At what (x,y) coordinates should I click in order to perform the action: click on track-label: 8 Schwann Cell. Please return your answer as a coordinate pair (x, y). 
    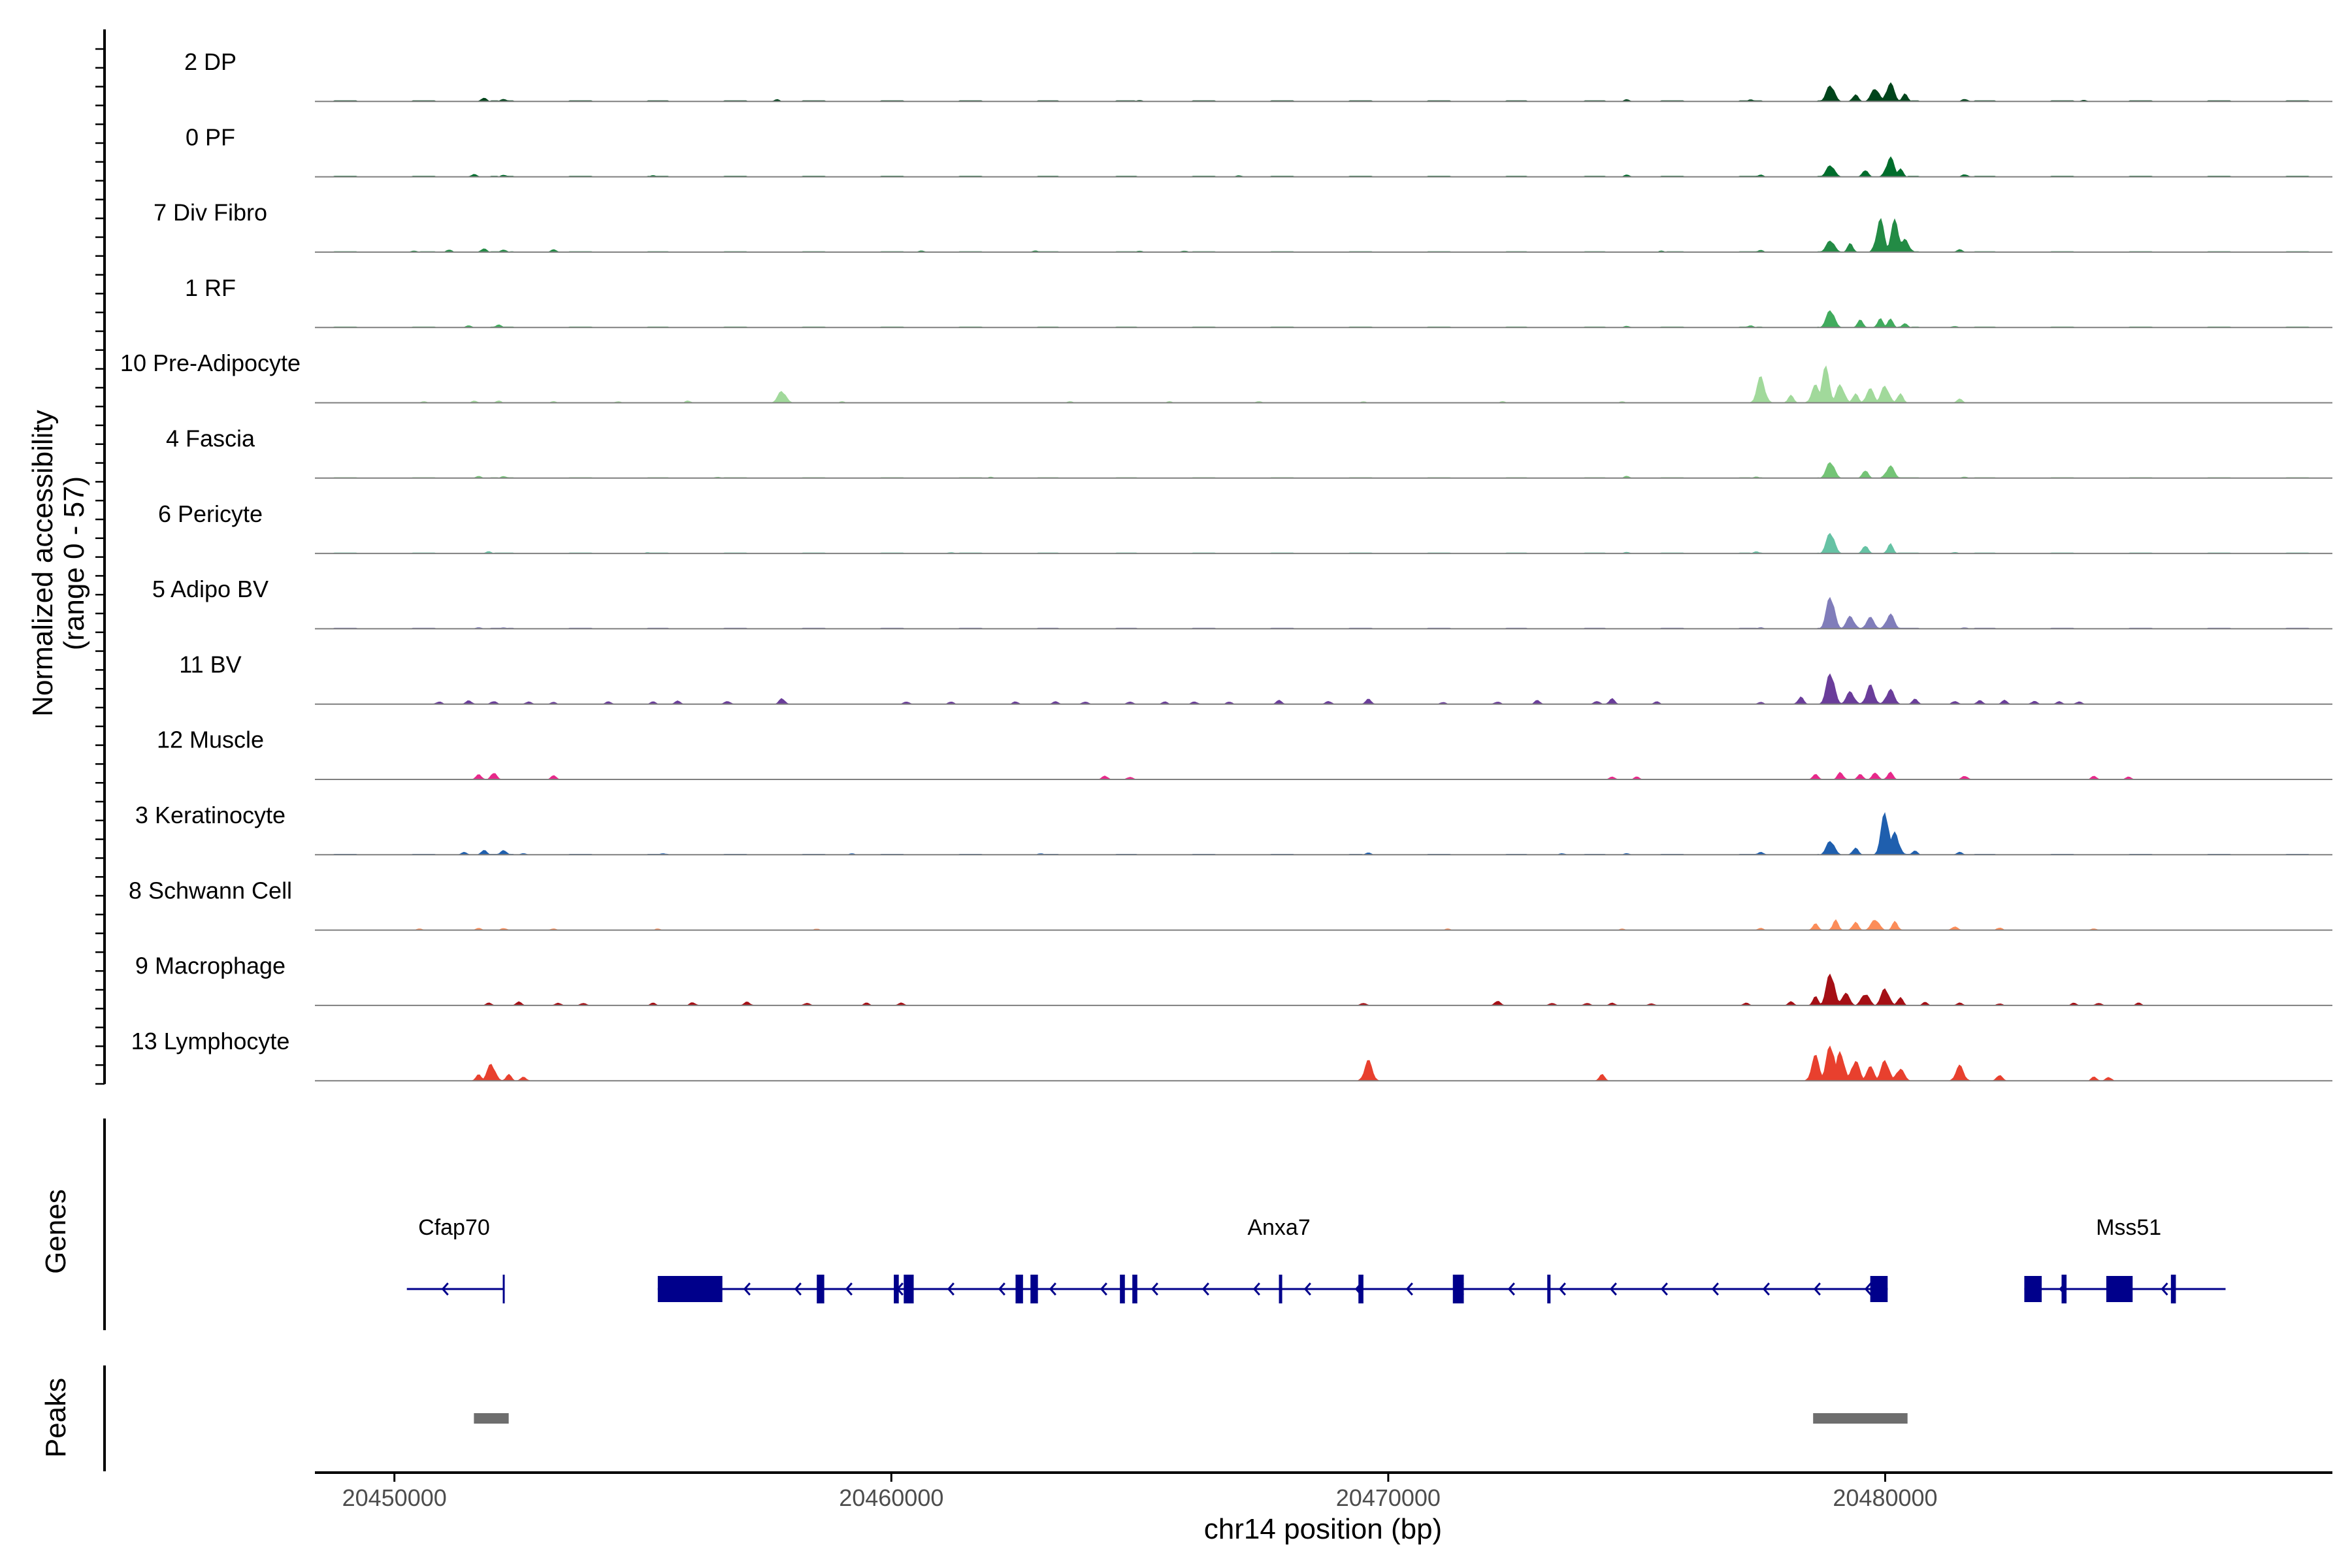
    Looking at the image, I should click on (210, 890).